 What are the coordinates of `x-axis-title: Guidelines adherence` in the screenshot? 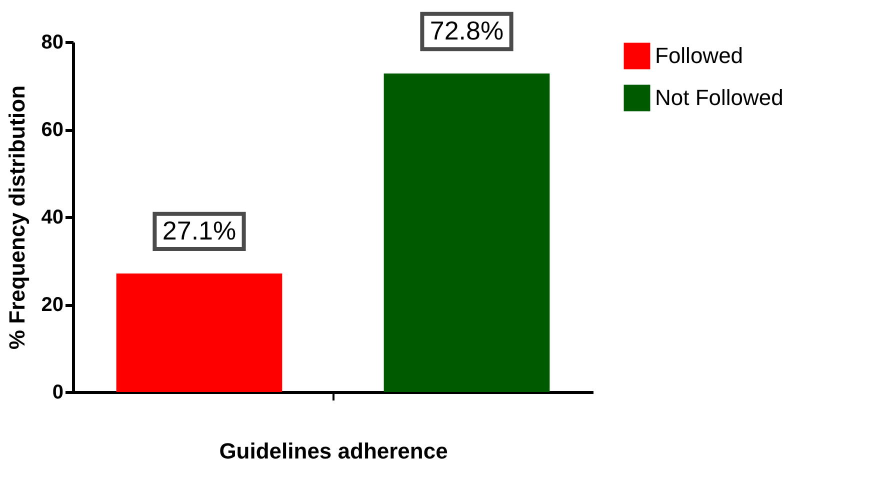 It's located at (333, 451).